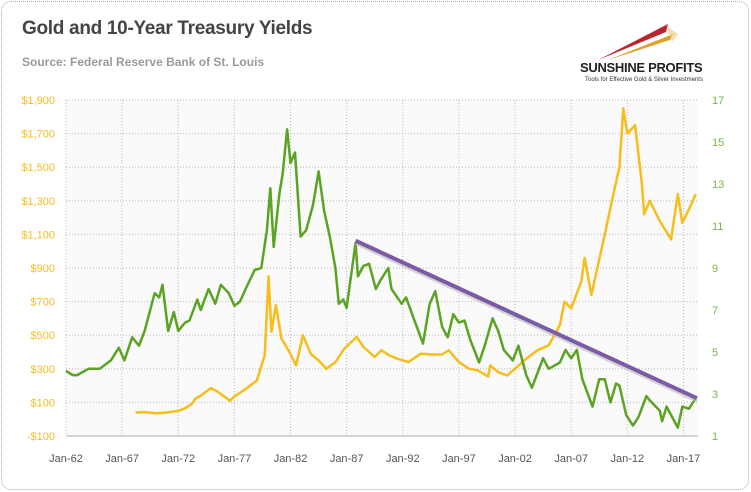 The height and width of the screenshot is (492, 751). I want to click on left-tick-label: $100, so click(43, 403).